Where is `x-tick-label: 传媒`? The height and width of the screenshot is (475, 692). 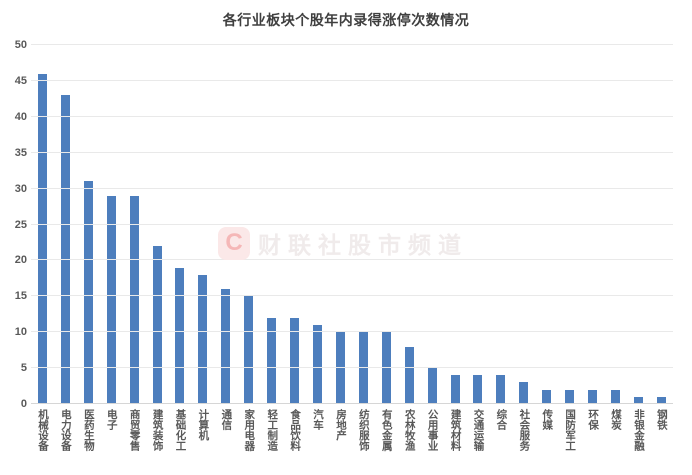
x-tick-label: 传媒 is located at coordinates (547, 419).